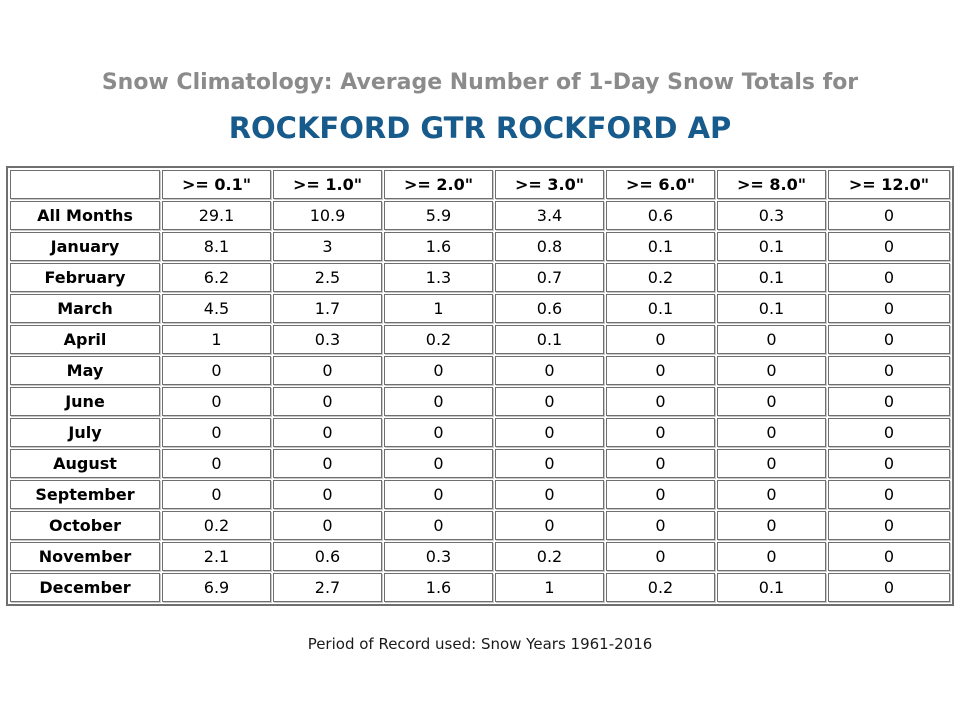 Image resolution: width=960 pixels, height=720 pixels. What do you see at coordinates (85, 277) in the screenshot?
I see `row-header: February` at bounding box center [85, 277].